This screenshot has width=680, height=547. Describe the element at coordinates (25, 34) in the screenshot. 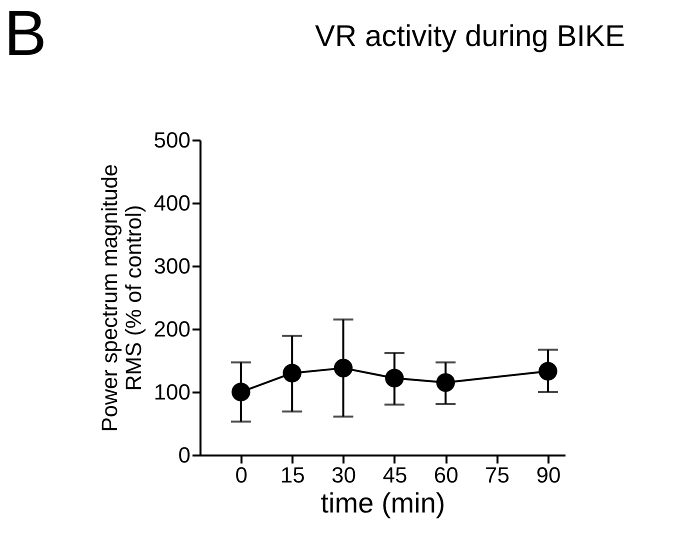

I see `text: B` at that location.